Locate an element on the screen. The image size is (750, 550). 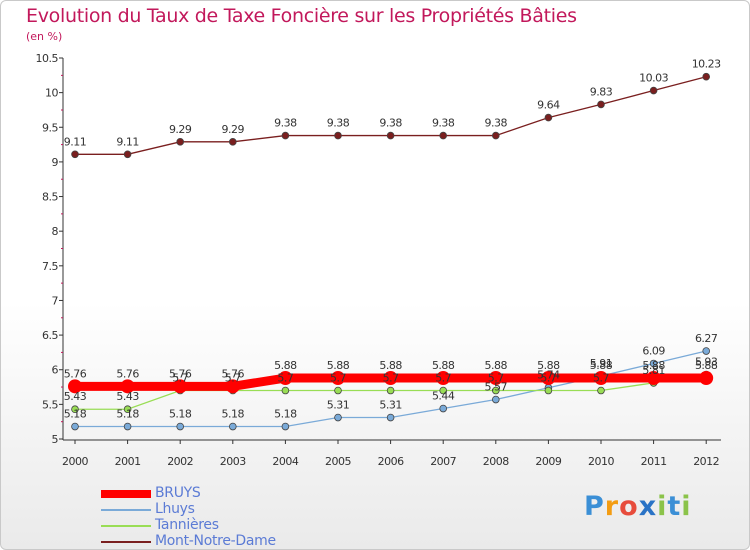
y-tick-label: 9.5 is located at coordinates (50, 127).